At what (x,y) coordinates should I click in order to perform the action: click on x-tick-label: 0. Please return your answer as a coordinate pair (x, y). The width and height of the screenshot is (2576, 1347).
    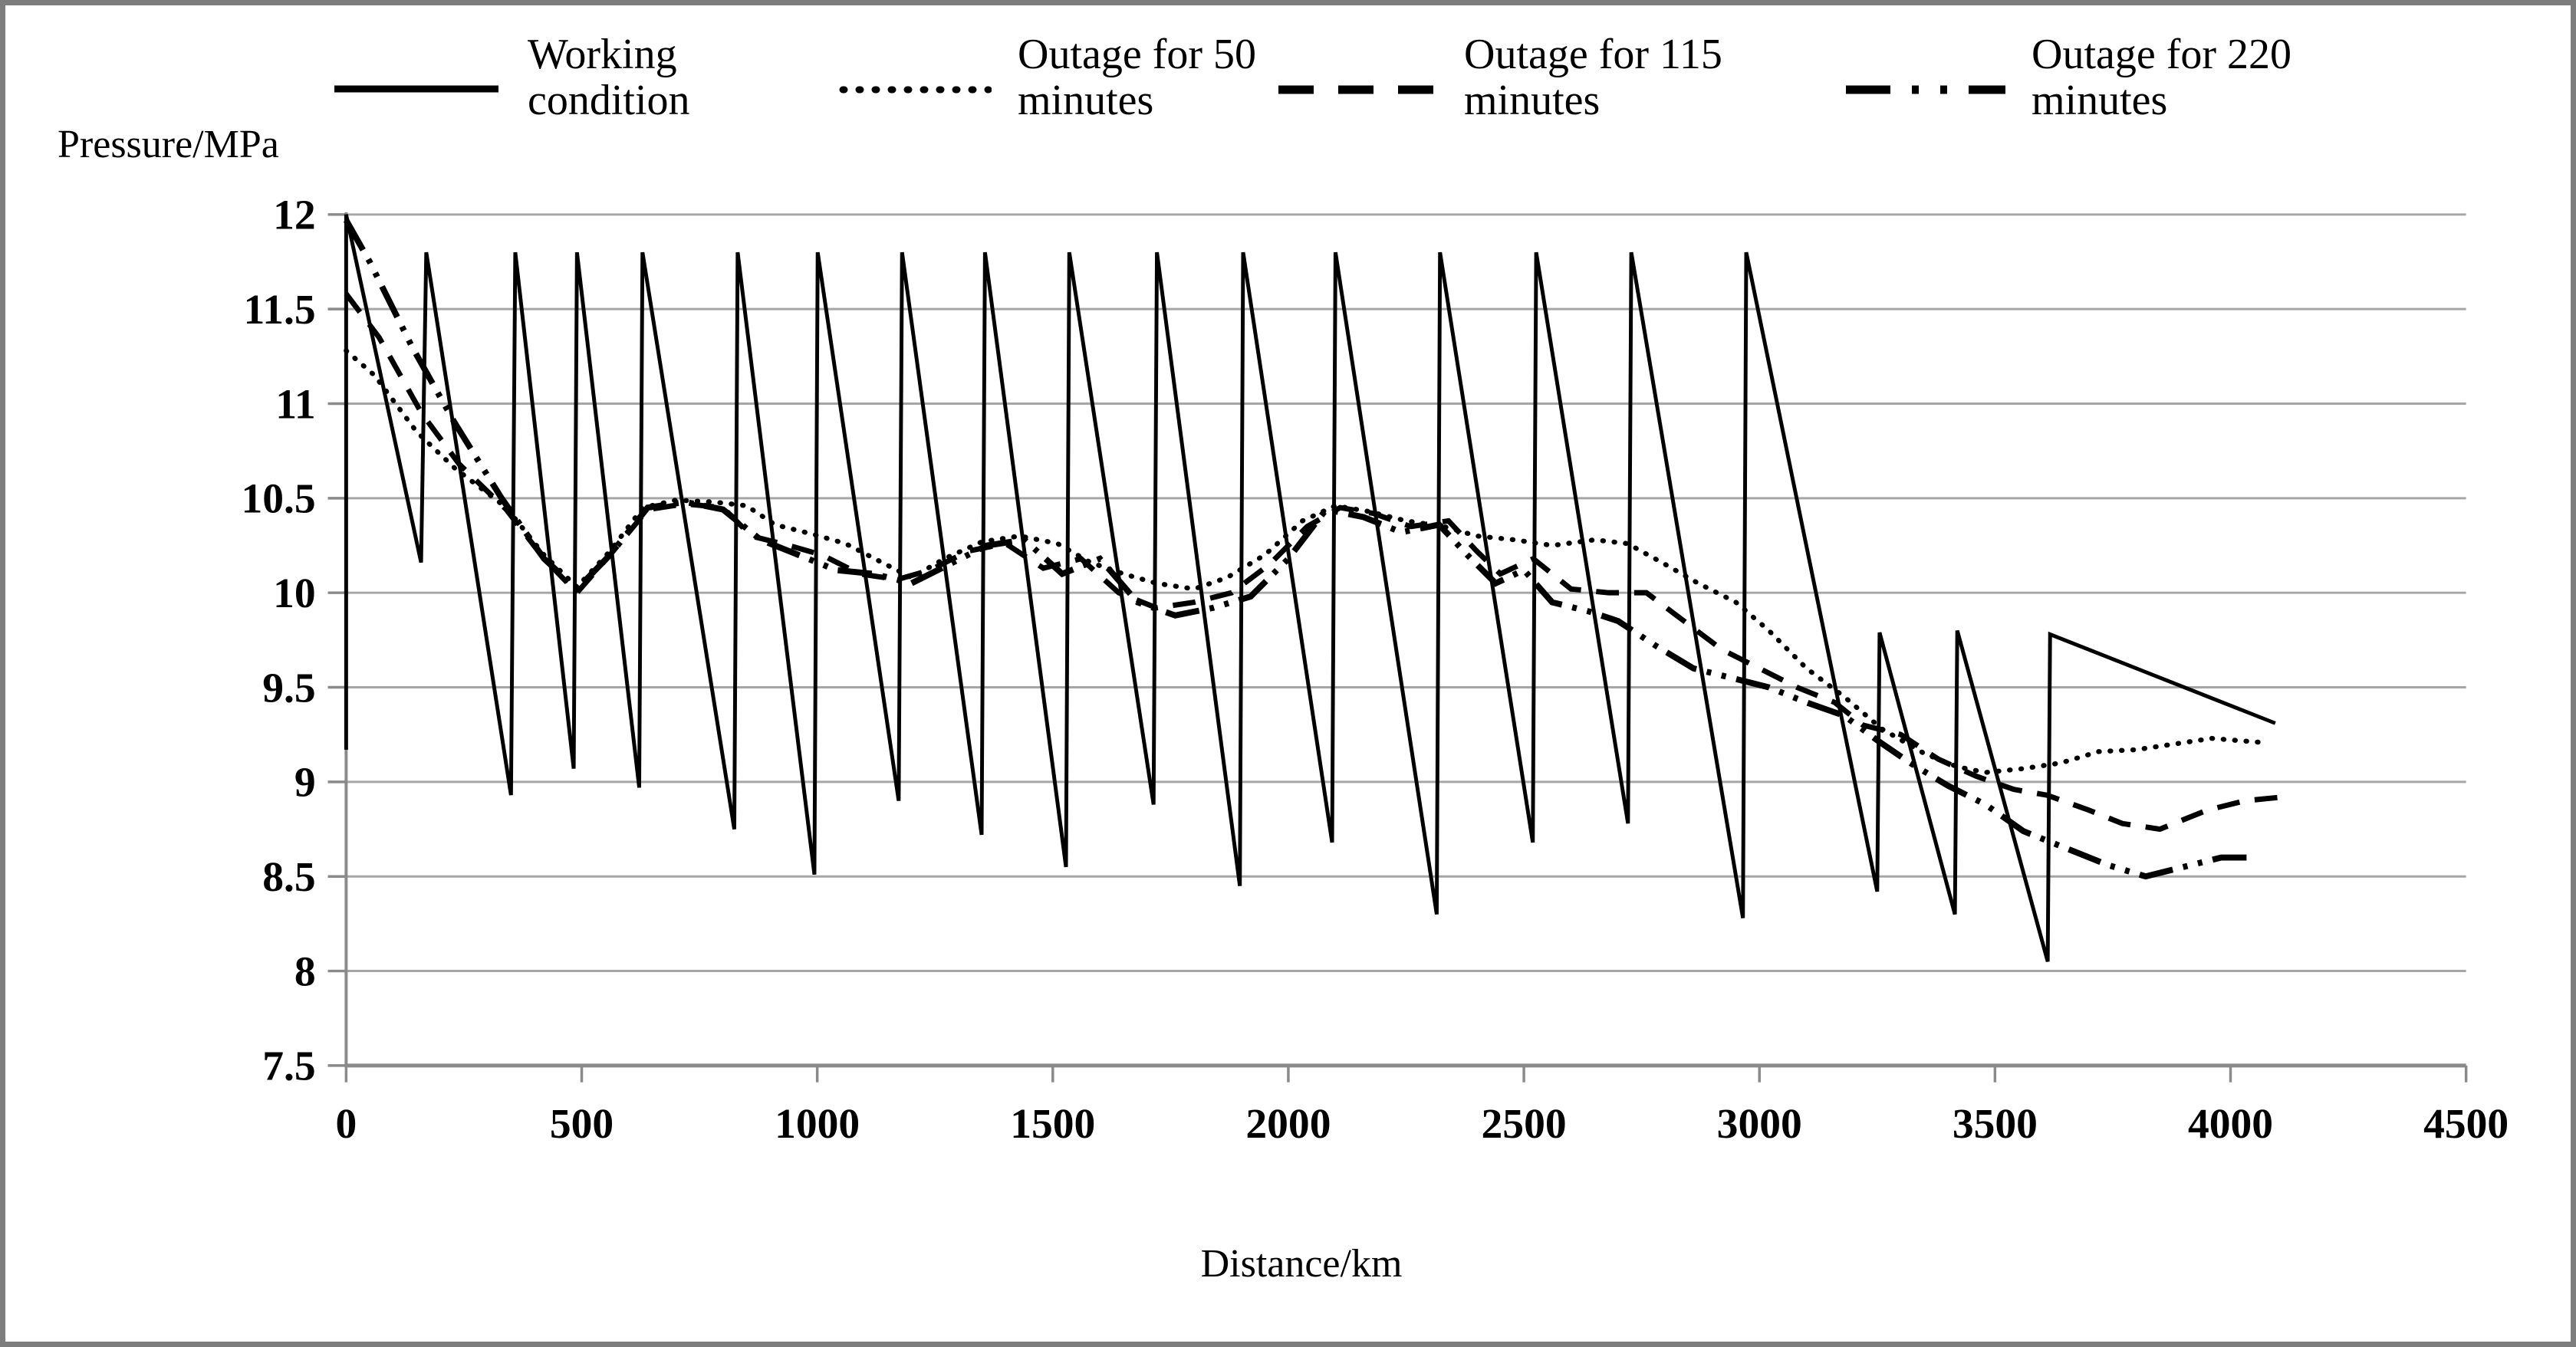
    Looking at the image, I should click on (346, 1124).